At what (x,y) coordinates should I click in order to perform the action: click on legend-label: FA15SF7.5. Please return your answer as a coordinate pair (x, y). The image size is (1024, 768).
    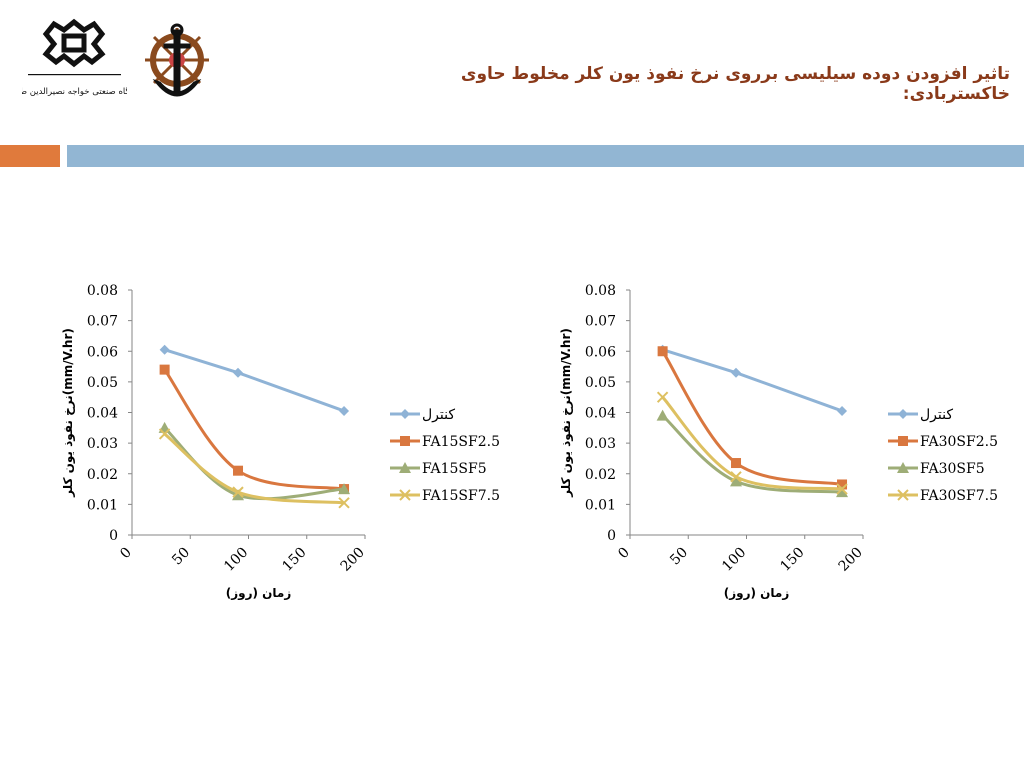
    Looking at the image, I should click on (461, 496).